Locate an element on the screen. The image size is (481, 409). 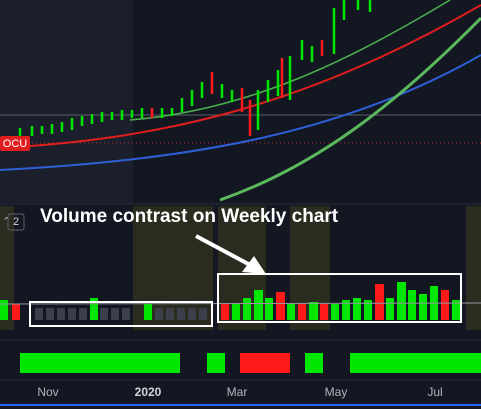
x-tick-label: Jul is located at coordinates (434, 392).